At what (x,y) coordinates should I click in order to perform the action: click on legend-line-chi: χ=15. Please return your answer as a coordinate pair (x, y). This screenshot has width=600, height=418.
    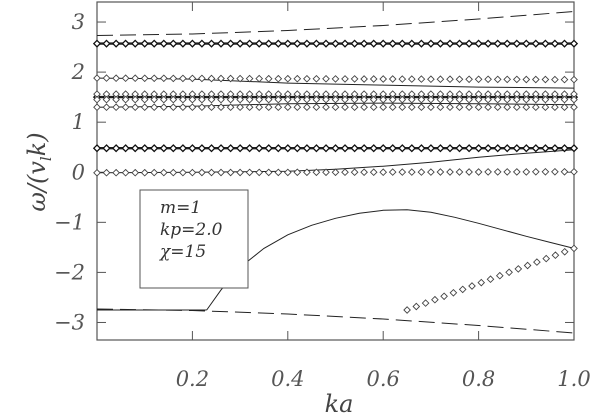
    Looking at the image, I should click on (182, 252).